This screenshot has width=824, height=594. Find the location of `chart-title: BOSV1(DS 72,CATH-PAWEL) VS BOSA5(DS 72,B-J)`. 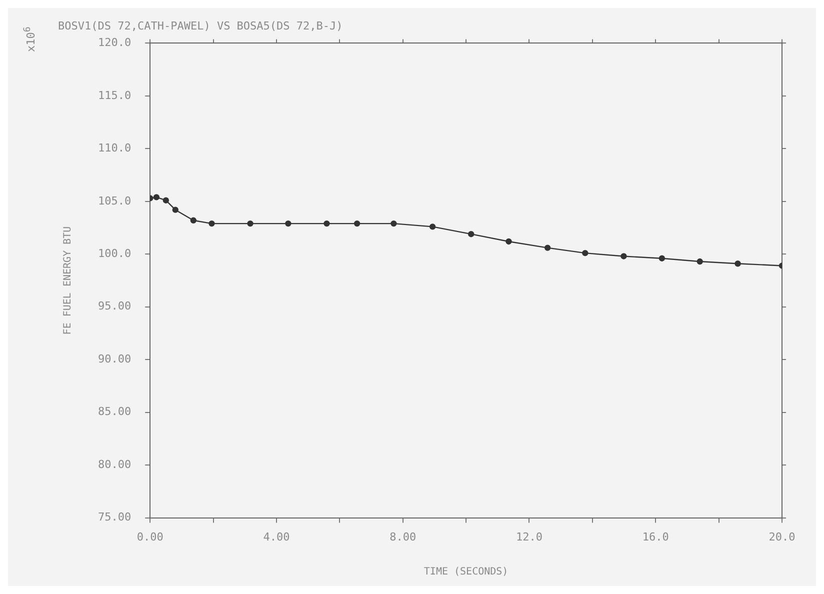

chart-title: BOSV1(DS 72,CATH-PAWEL) VS BOSA5(DS 72,B-J) is located at coordinates (200, 25).